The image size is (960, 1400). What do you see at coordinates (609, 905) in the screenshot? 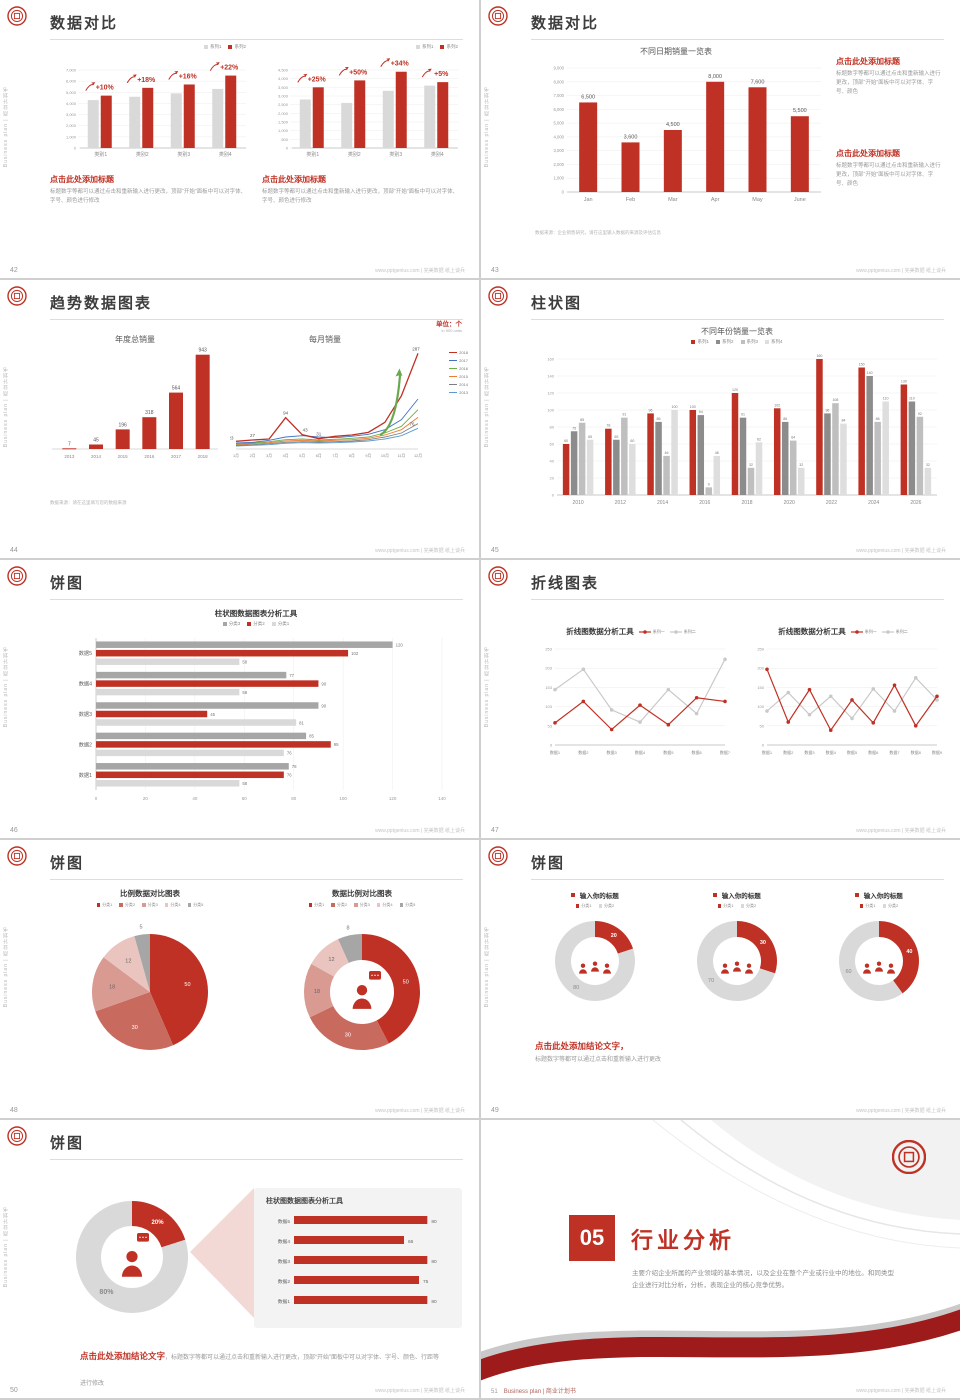
I see `legend-label: 分类2` at bounding box center [609, 905].